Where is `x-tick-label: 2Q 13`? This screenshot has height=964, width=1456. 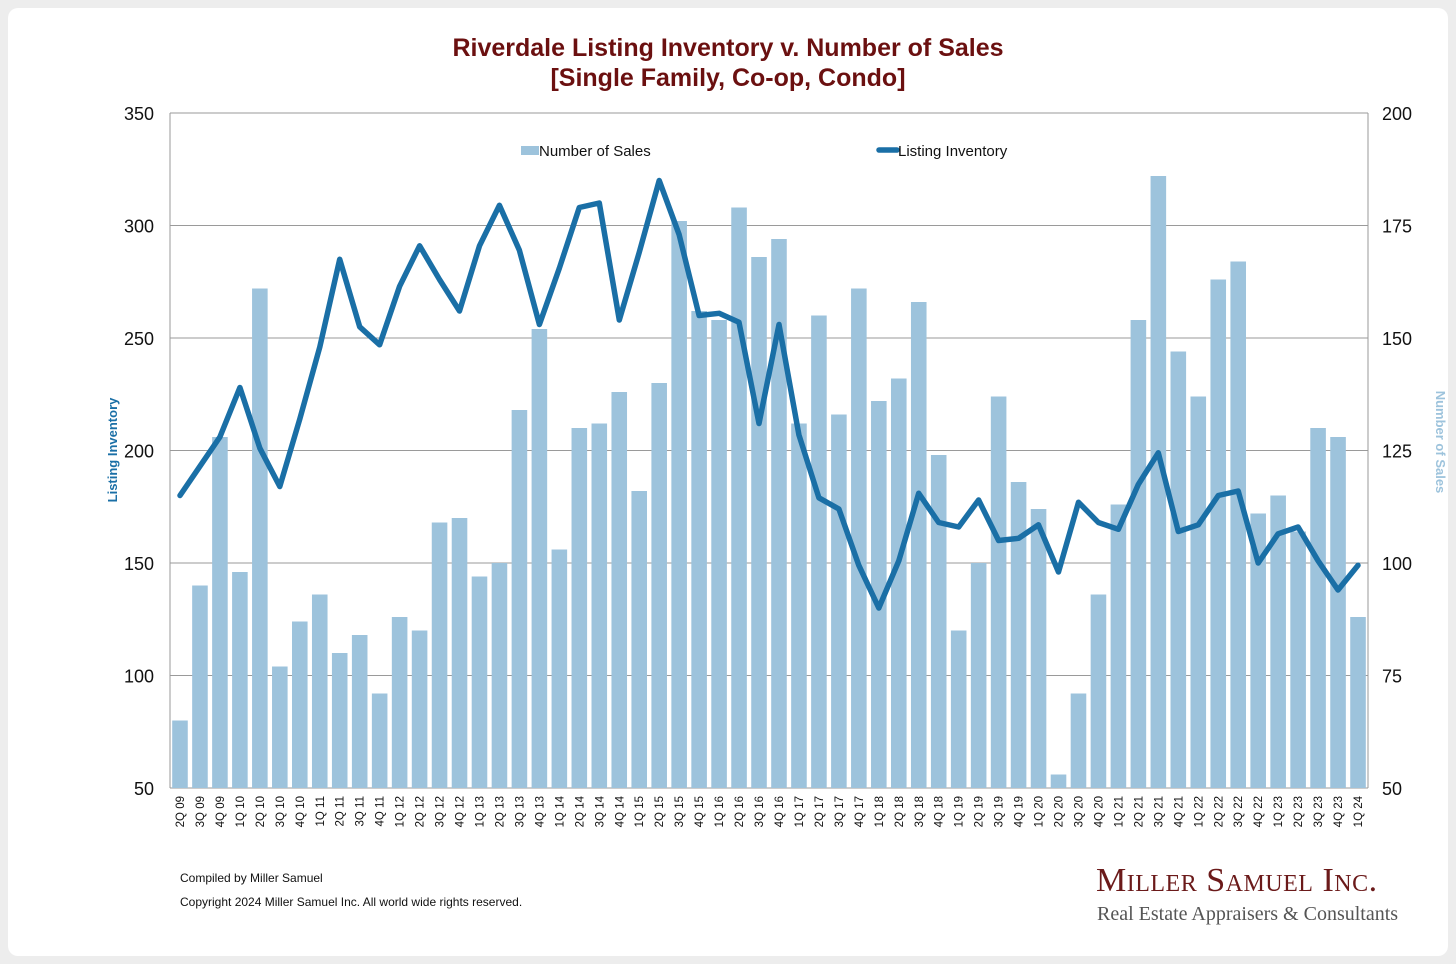 x-tick-label: 2Q 13 is located at coordinates (500, 811).